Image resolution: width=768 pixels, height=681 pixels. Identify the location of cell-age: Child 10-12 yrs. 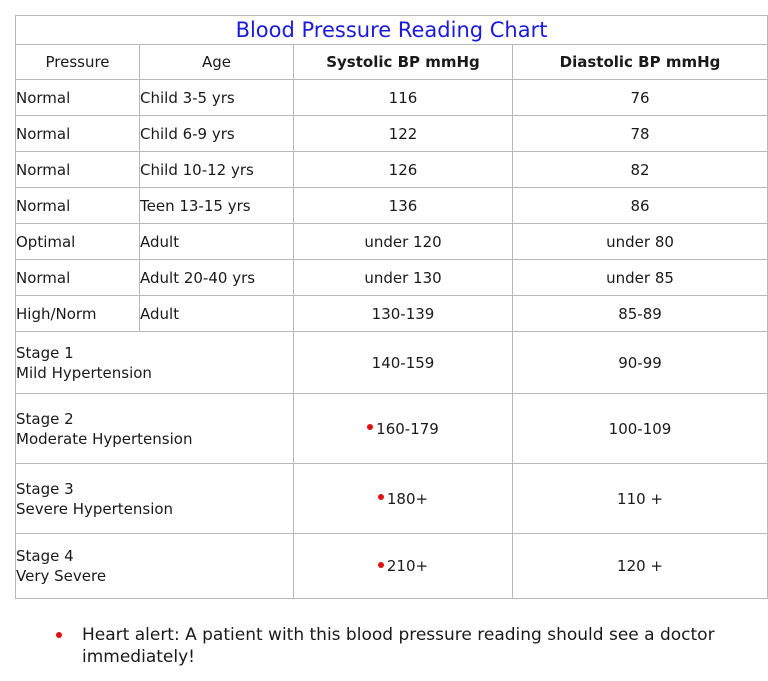
(216, 169).